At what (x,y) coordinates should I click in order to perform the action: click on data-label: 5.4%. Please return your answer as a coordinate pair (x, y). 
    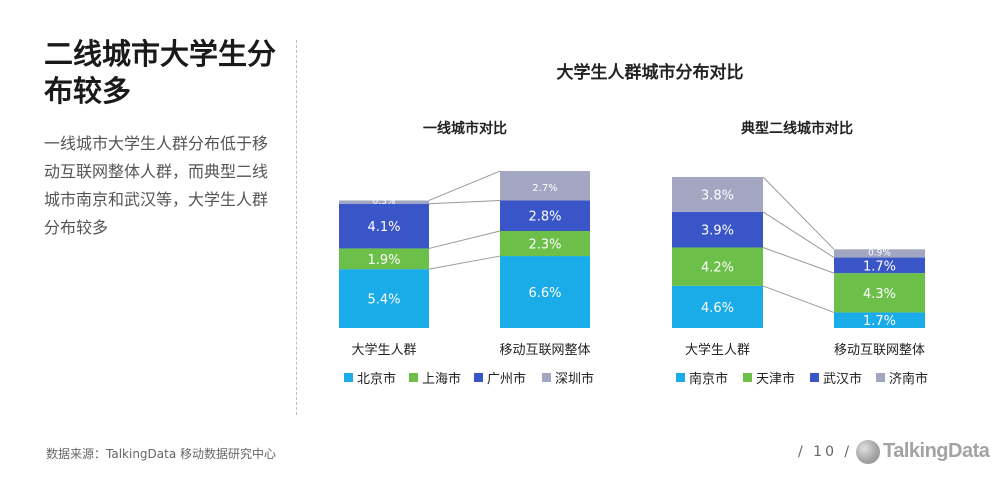
    Looking at the image, I should click on (383, 300).